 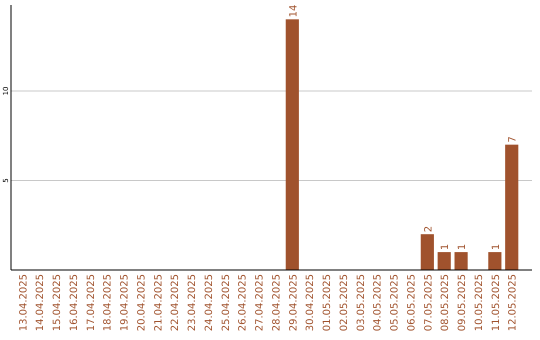 I want to click on x-tick-label: 05.05.2025, so click(x=395, y=303).